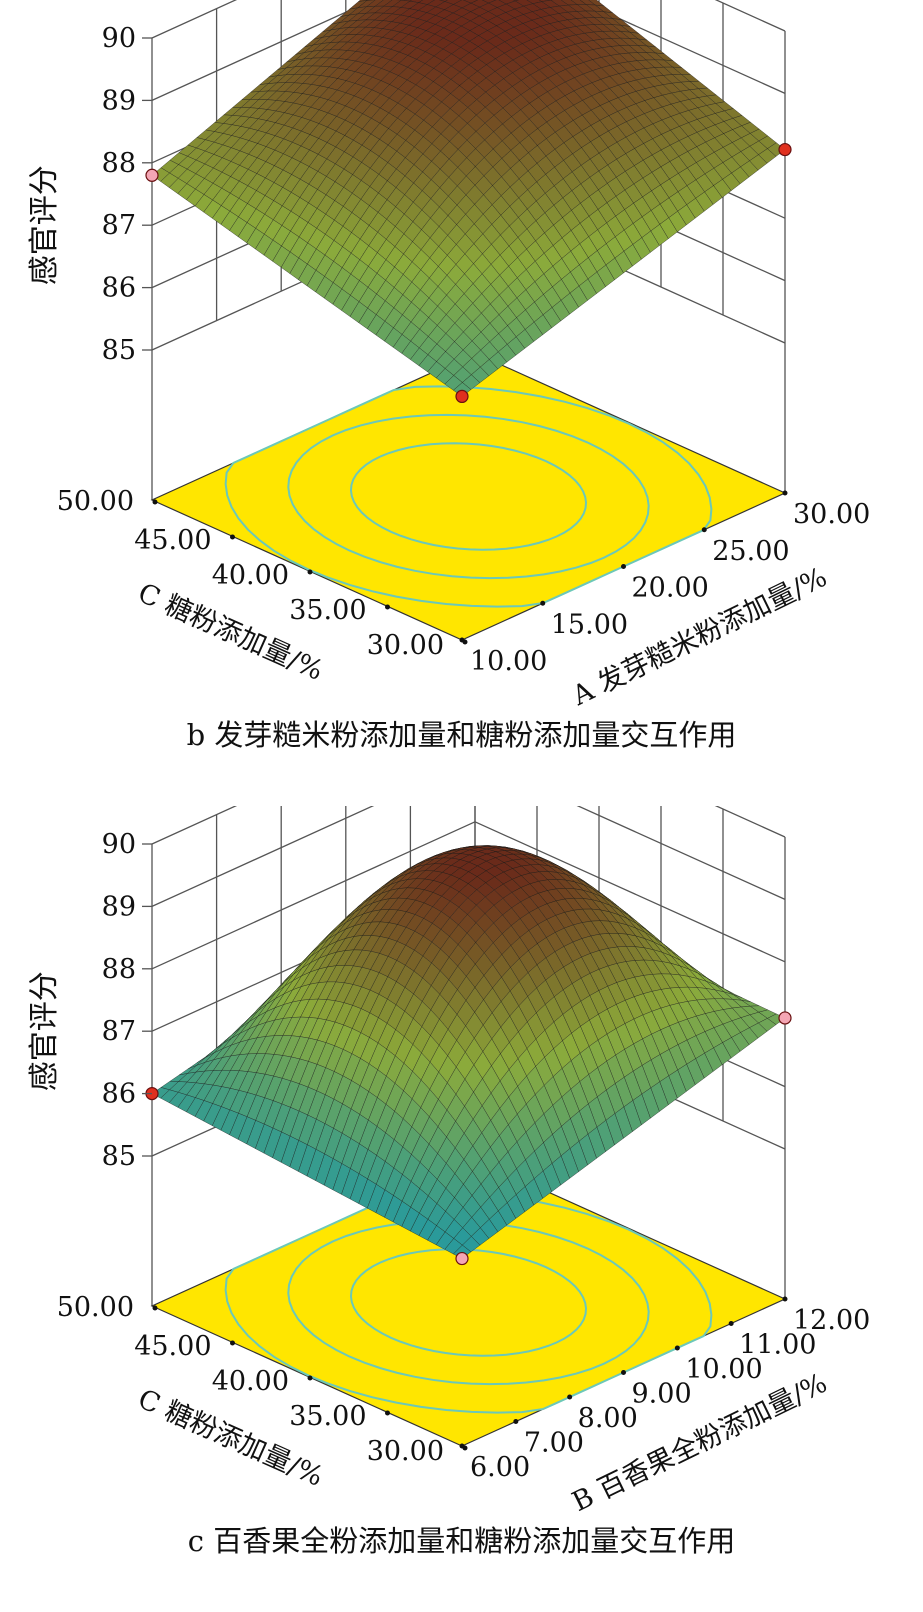  I want to click on surface-facet, so click(443, 1).